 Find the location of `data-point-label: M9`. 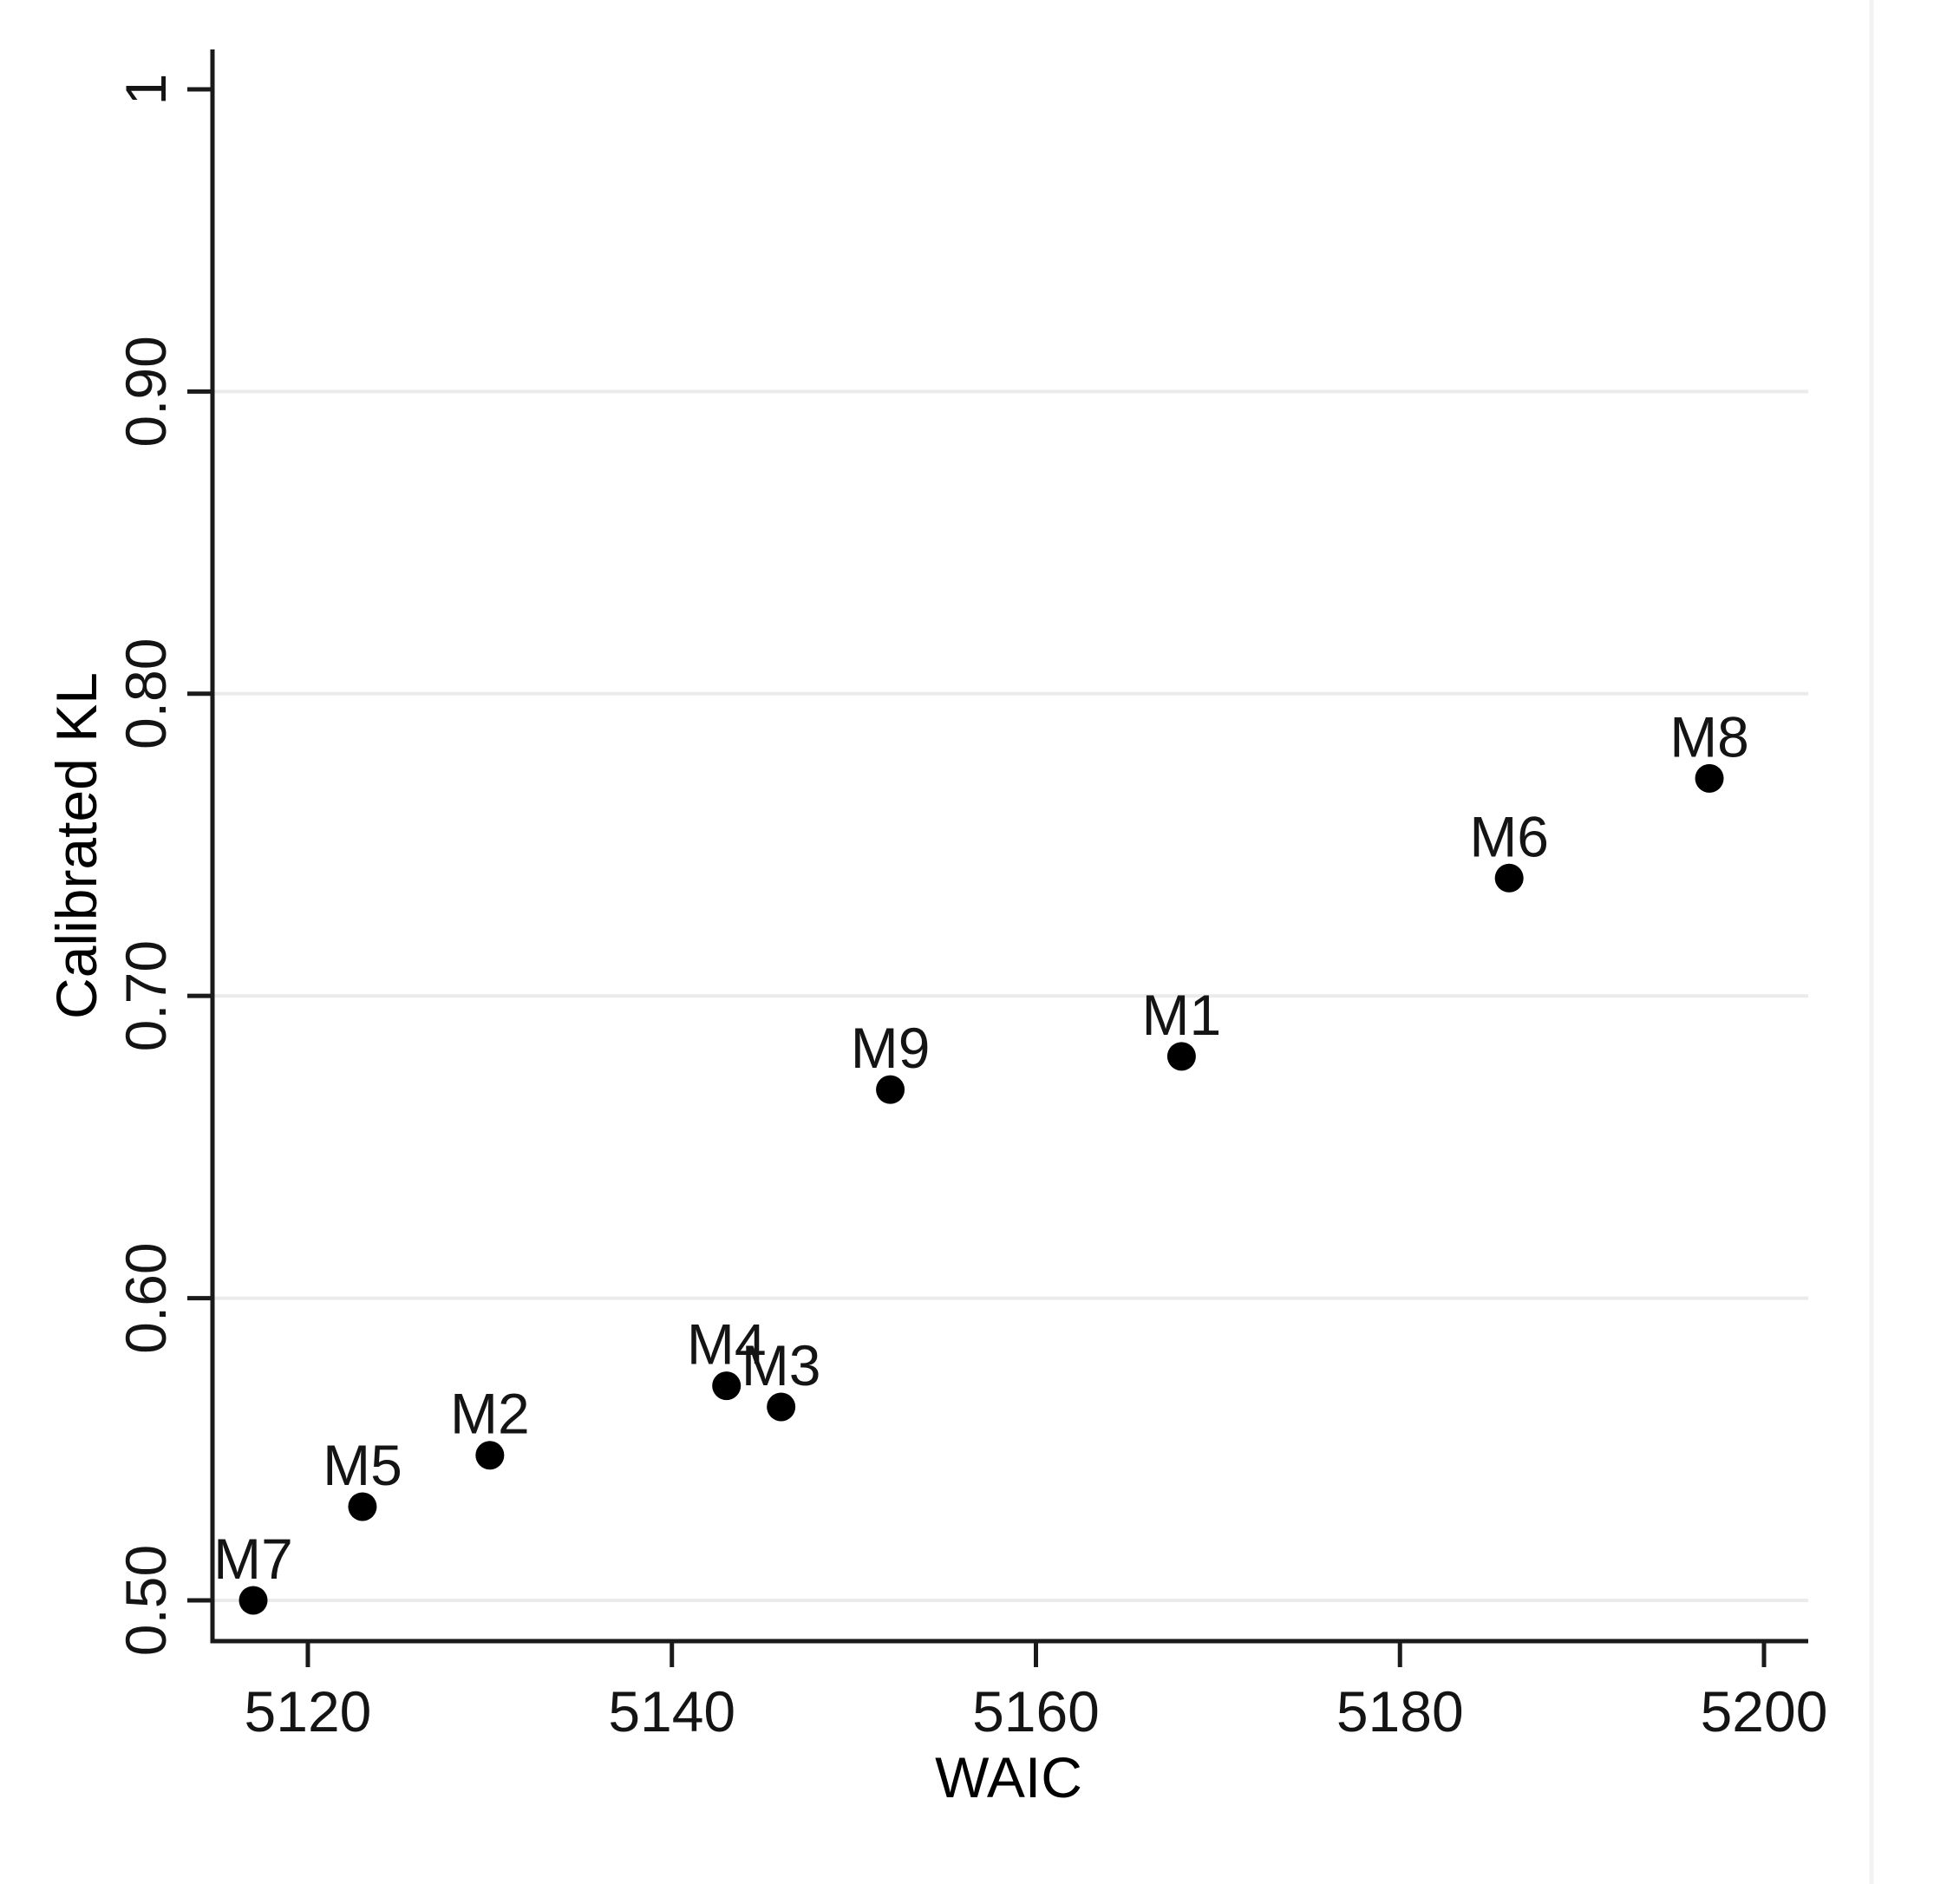

data-point-label: M9 is located at coordinates (891, 1048).